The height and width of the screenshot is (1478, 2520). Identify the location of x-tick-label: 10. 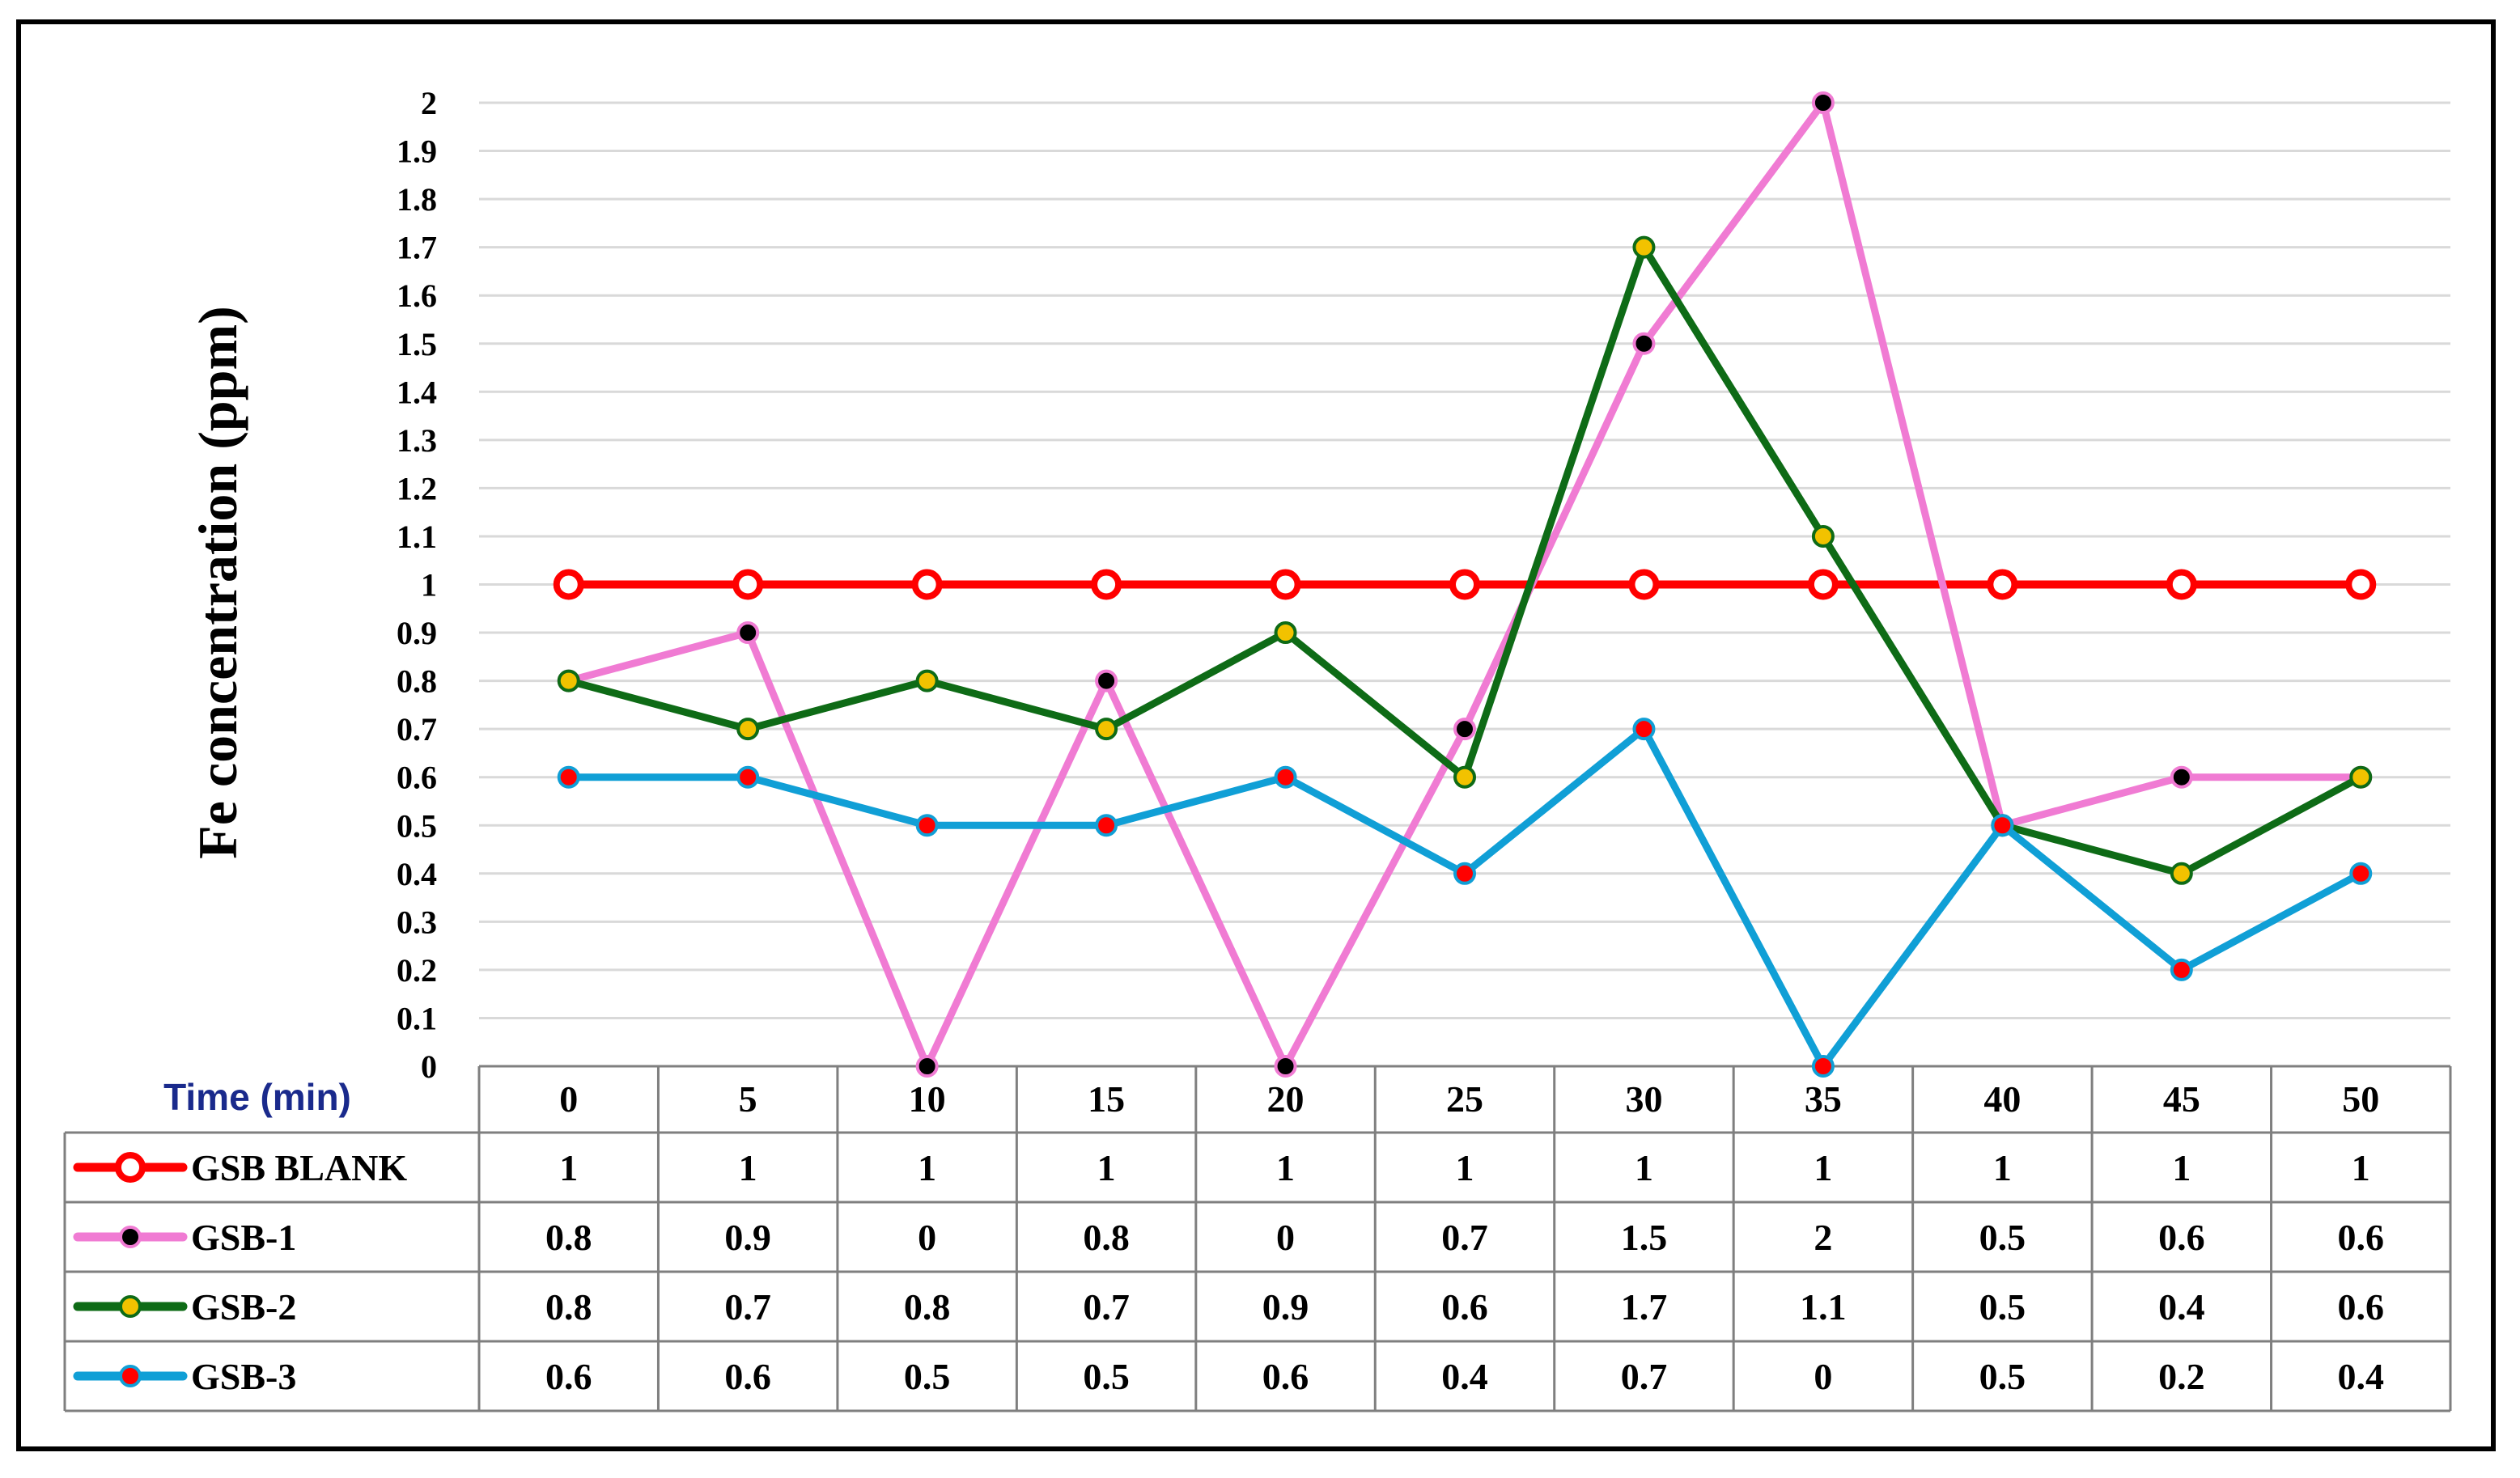
(927, 1099).